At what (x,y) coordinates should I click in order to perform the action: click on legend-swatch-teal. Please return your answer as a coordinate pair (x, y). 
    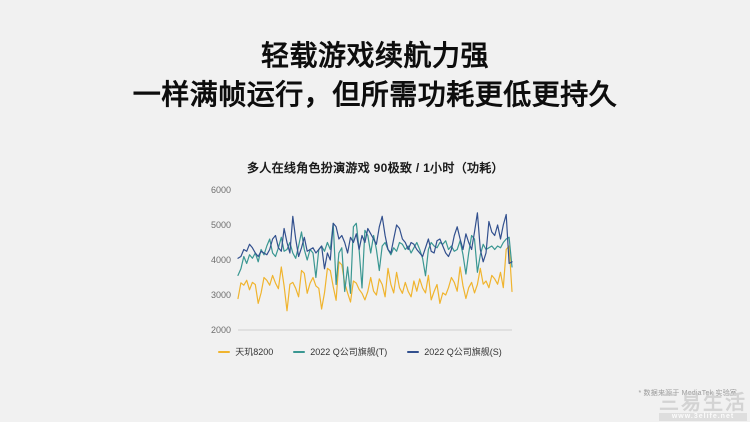
    Looking at the image, I should click on (299, 351).